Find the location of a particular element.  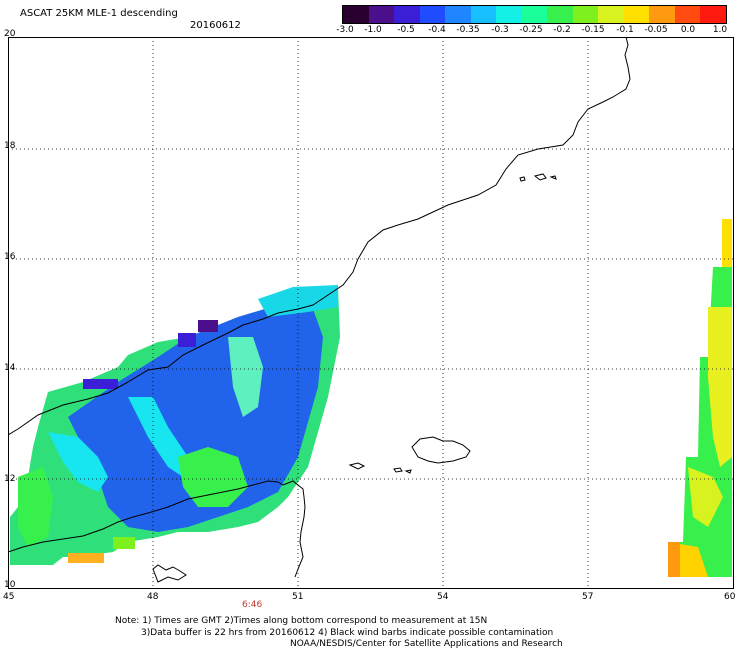

swath-green-west is located at coordinates (35, 507).